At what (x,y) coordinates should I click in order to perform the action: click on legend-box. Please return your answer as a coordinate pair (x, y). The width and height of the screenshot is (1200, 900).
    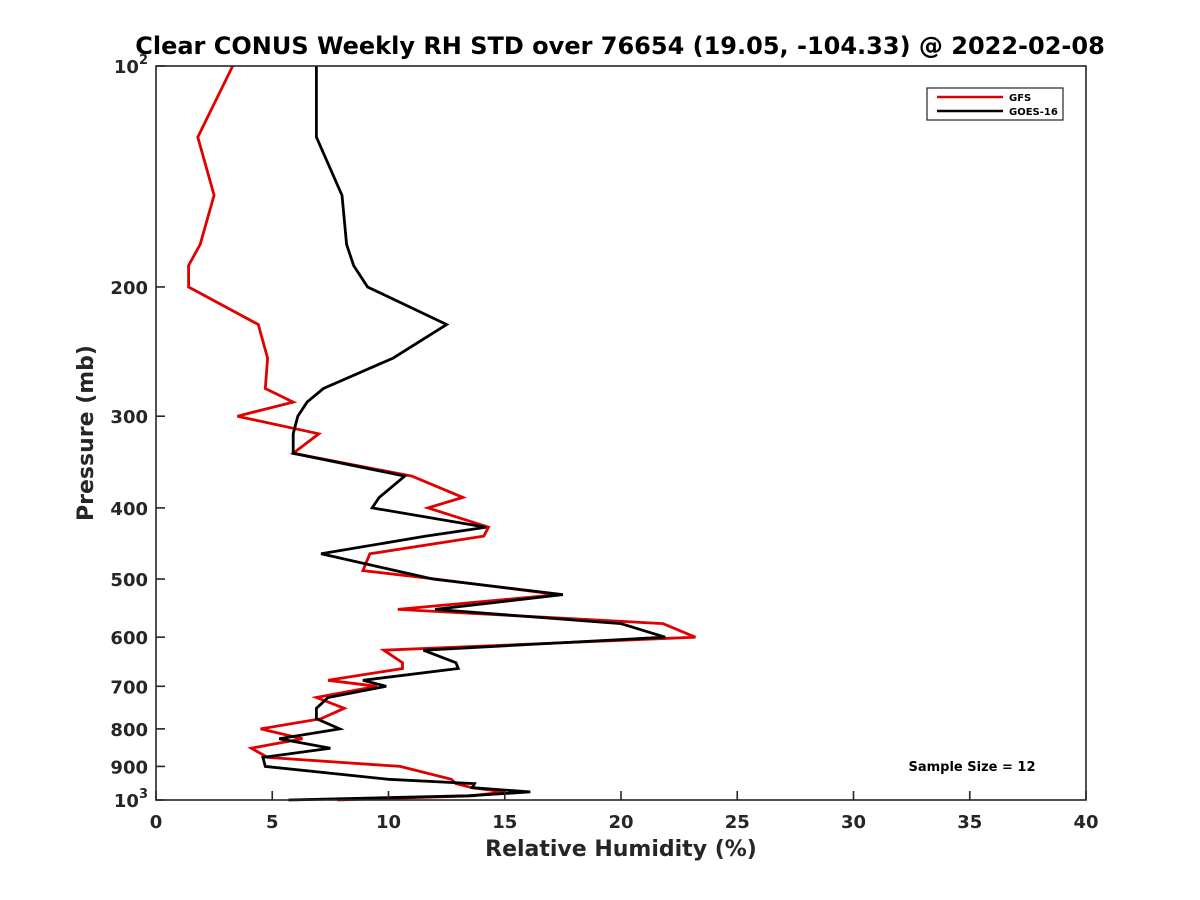
    Looking at the image, I should click on (995, 104).